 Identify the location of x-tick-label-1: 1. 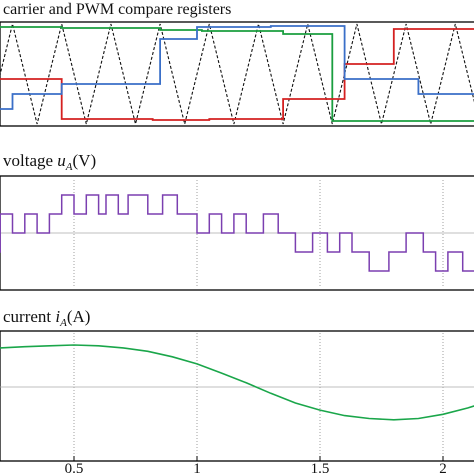
(197, 467).